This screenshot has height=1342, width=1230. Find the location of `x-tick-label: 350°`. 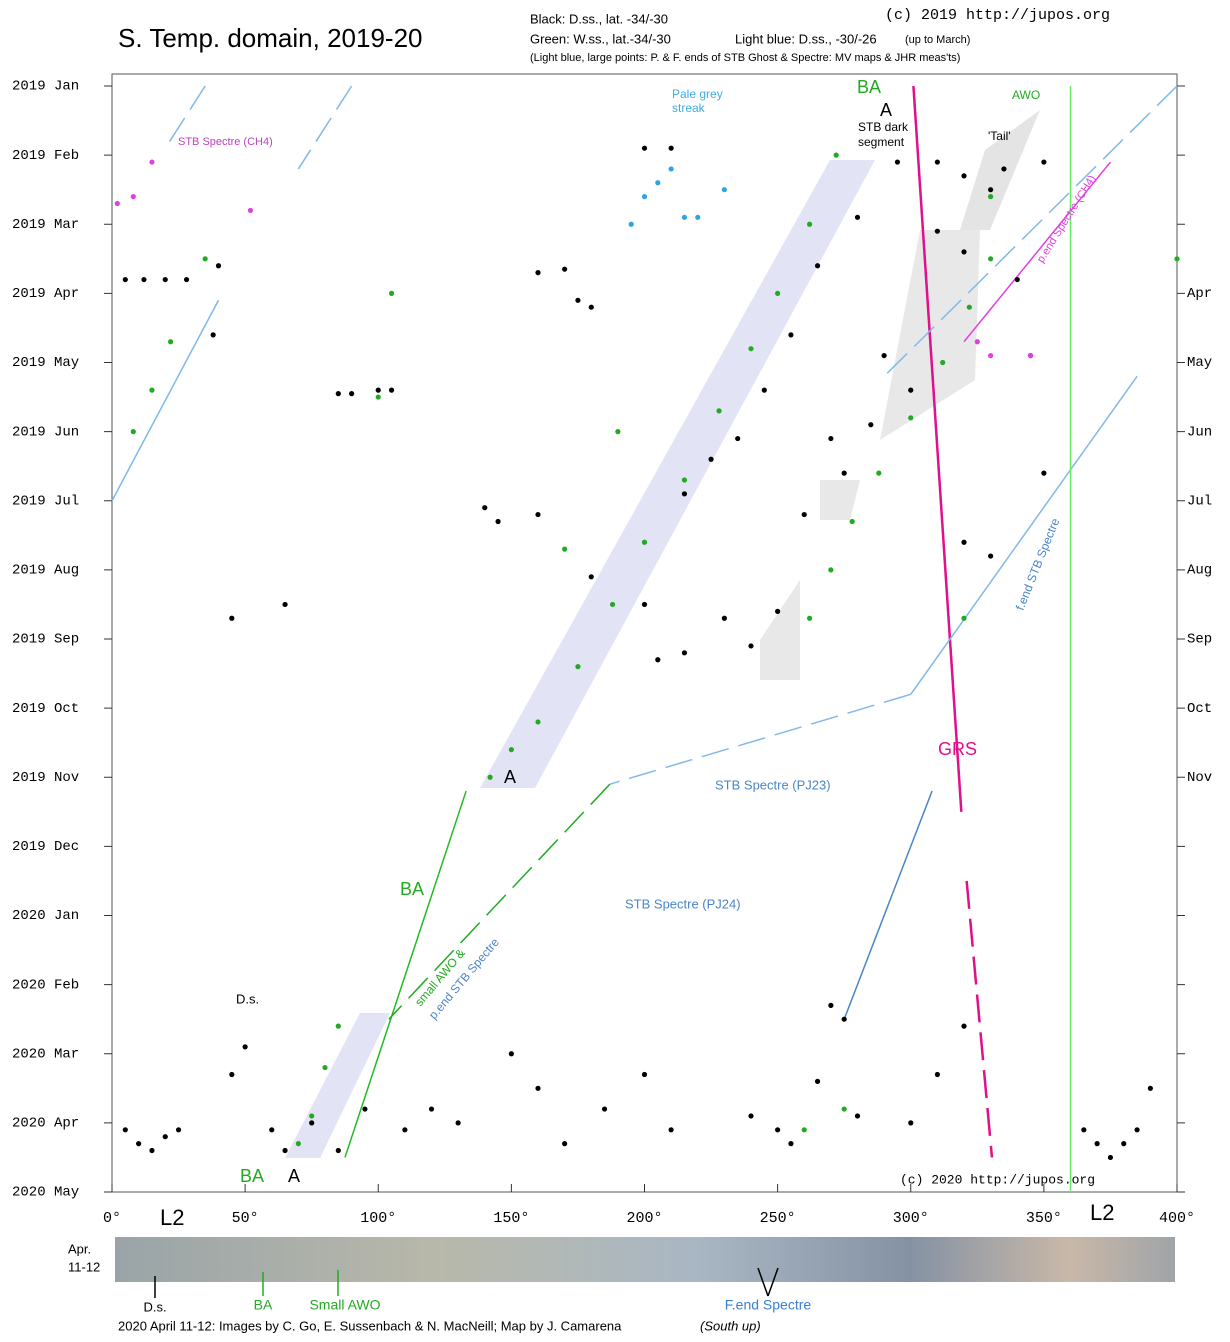

x-tick-label: 350° is located at coordinates (1044, 1218).